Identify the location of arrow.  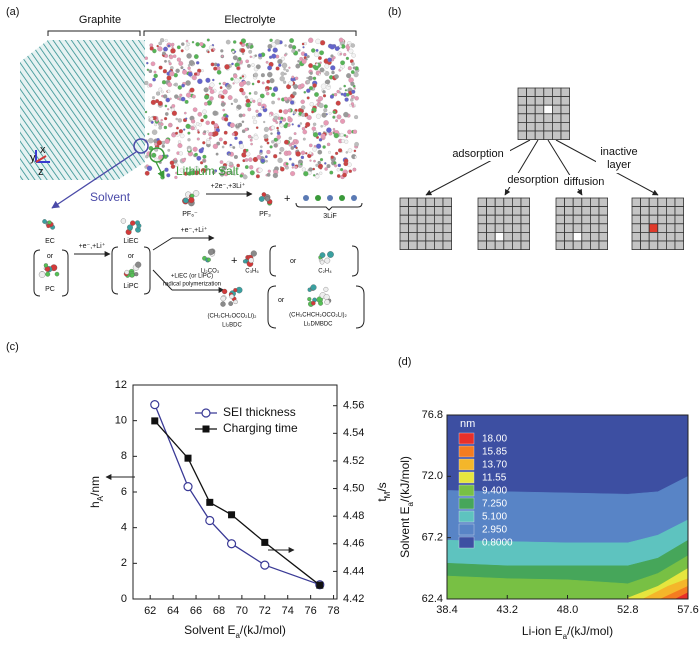
(160, 170).